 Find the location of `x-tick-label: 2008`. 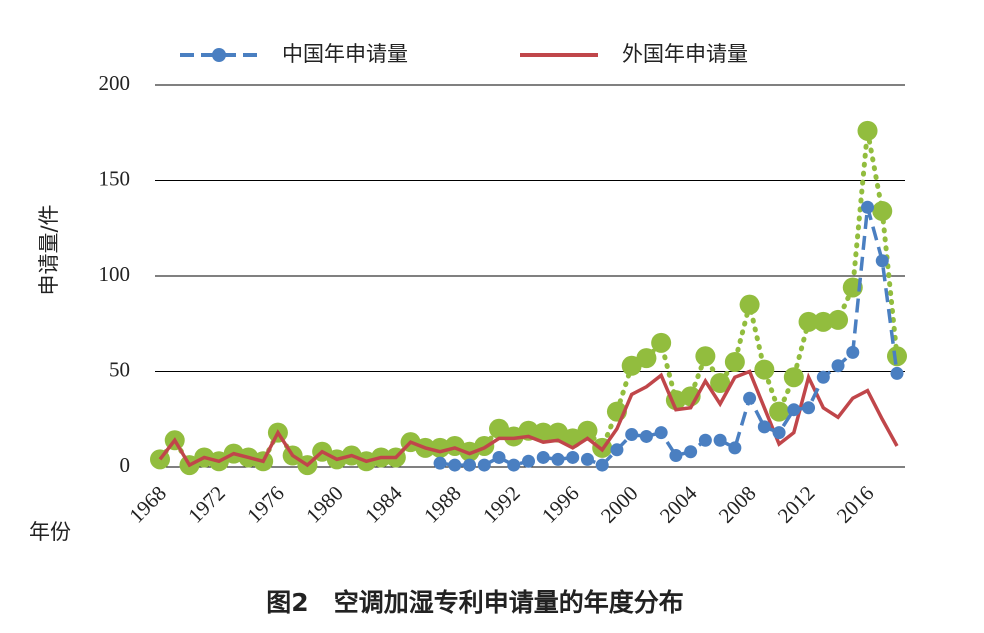

x-tick-label: 2008 is located at coordinates (737, 504).